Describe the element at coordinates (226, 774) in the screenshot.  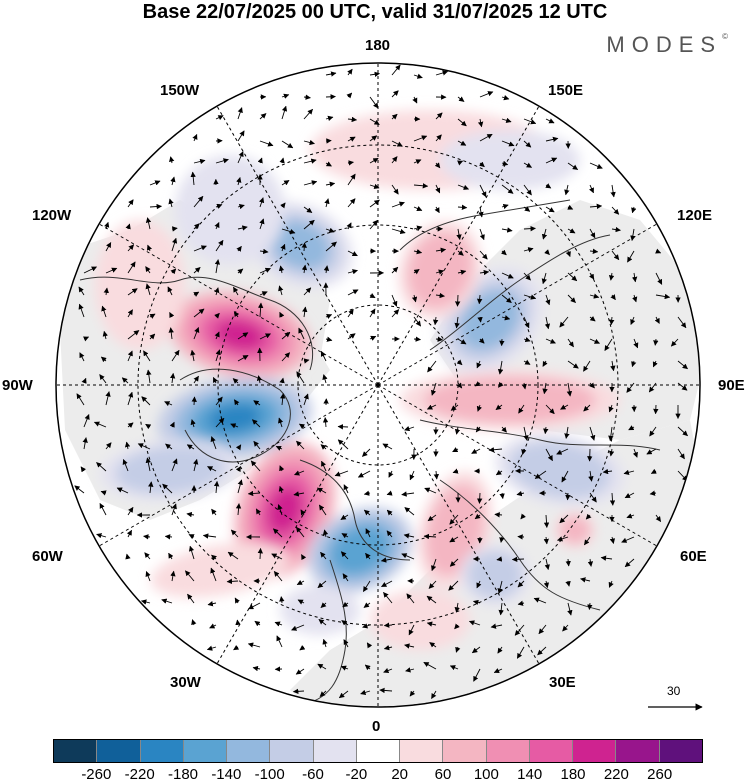
I see `legend-tick-label: -140` at that location.